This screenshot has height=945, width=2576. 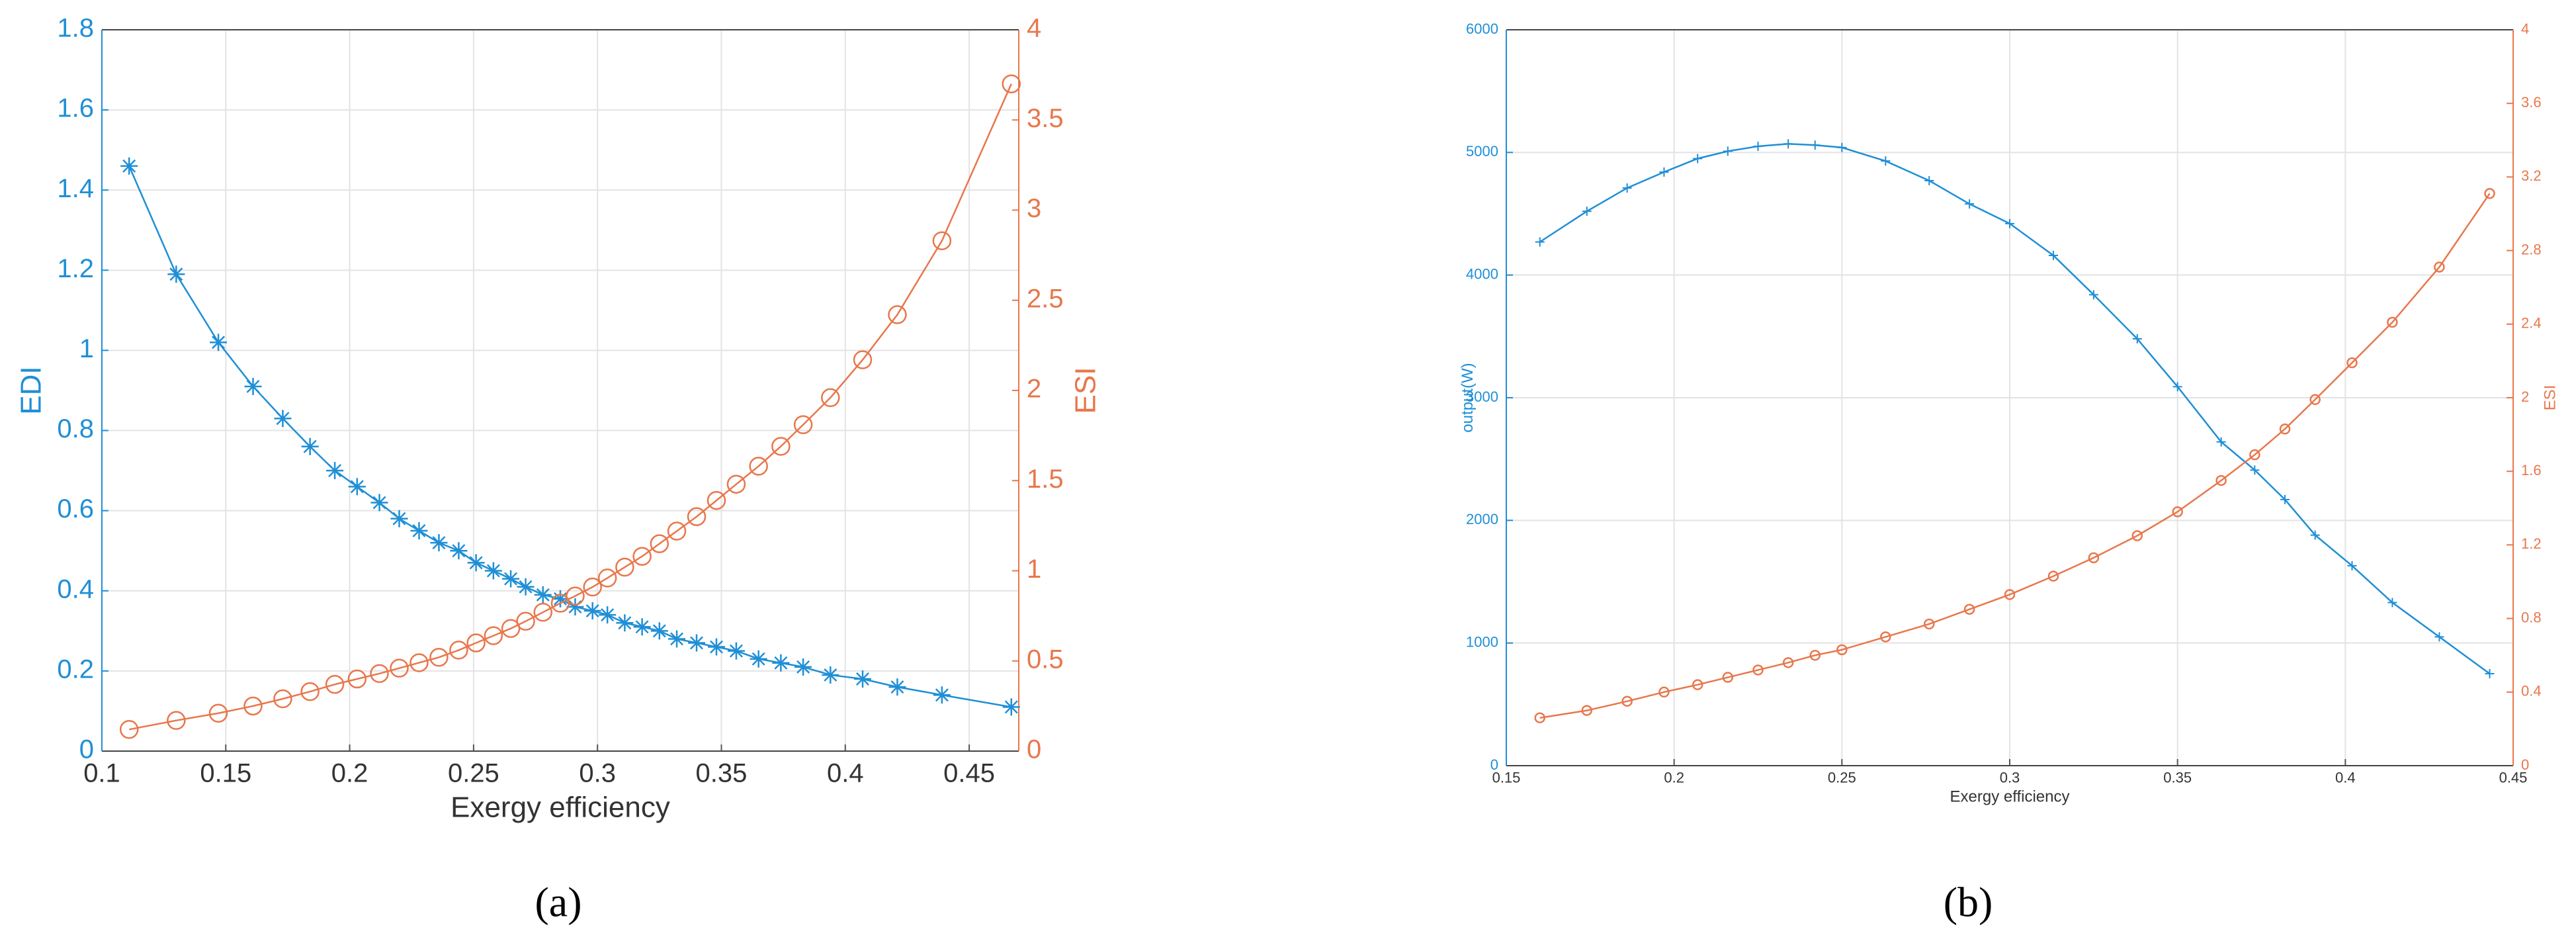 What do you see at coordinates (1482, 519) in the screenshot?
I see `y-tick-label: 2000` at bounding box center [1482, 519].